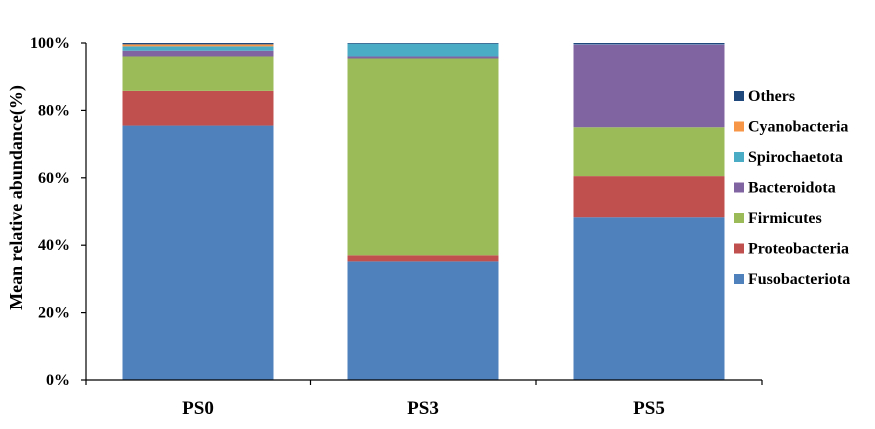  What do you see at coordinates (739, 187) in the screenshot?
I see `legend-swatch-bacteroidota` at bounding box center [739, 187].